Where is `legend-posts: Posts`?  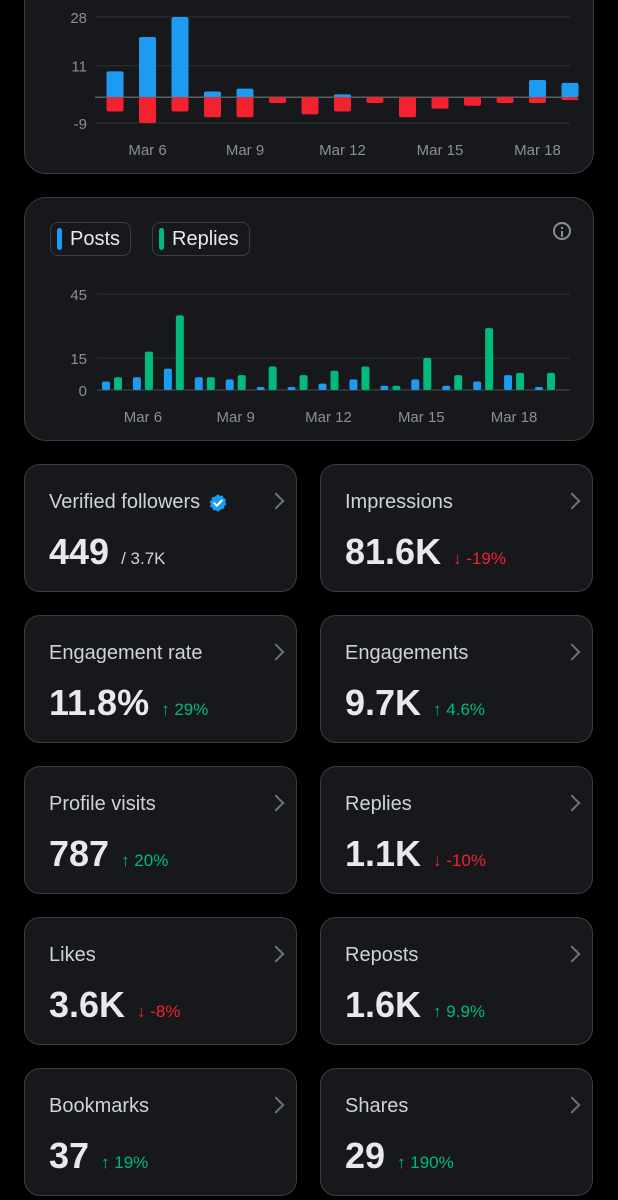
legend-posts: Posts is located at coordinates (91, 239).